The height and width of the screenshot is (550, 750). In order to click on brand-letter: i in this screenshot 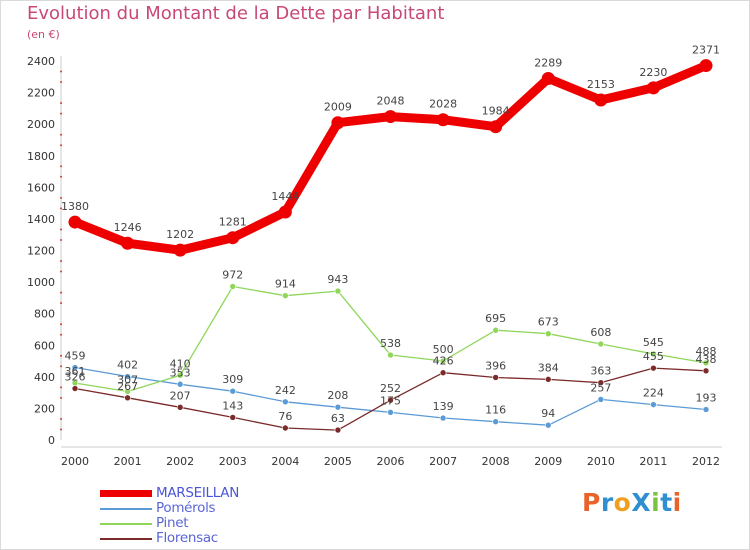, I will do `click(656, 502)`.